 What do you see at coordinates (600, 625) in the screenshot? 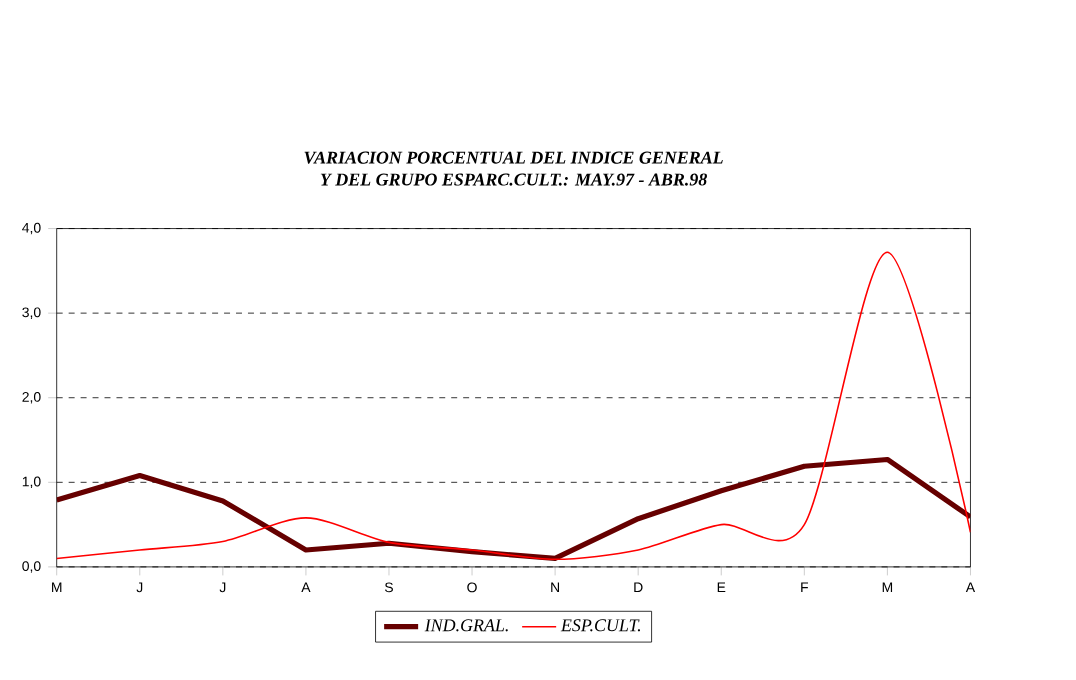
I see `legend-label: ESP.CULT.` at bounding box center [600, 625].